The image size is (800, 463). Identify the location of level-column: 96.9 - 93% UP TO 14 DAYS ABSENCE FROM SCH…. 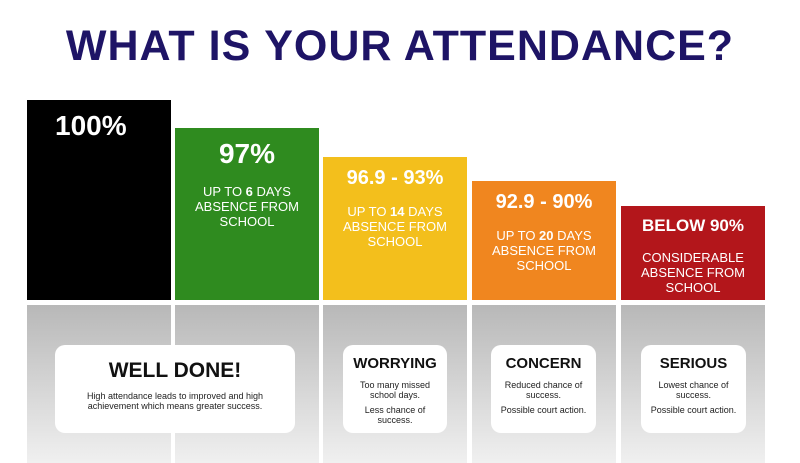
(395, 228).